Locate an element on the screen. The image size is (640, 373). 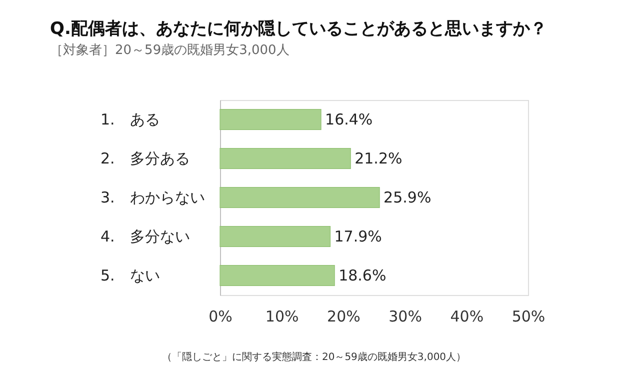
data-label: 18.6% is located at coordinates (362, 275).